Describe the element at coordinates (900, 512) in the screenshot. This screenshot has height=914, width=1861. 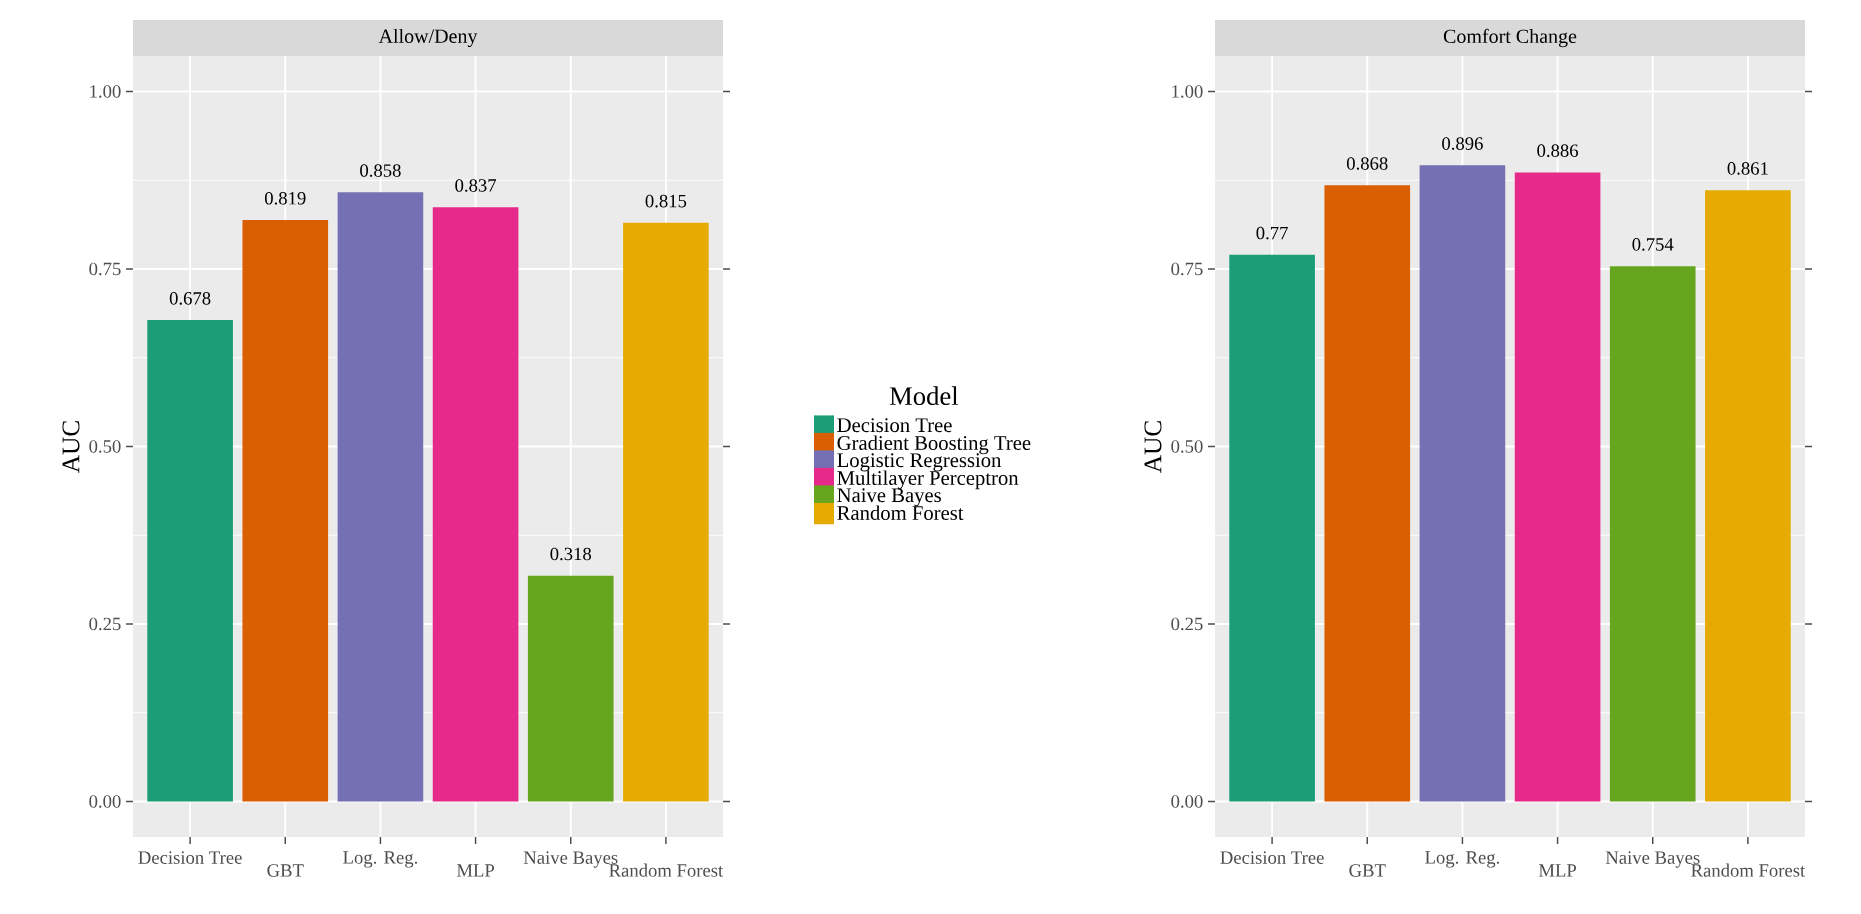
I see `legend-label: Random Forest` at that location.